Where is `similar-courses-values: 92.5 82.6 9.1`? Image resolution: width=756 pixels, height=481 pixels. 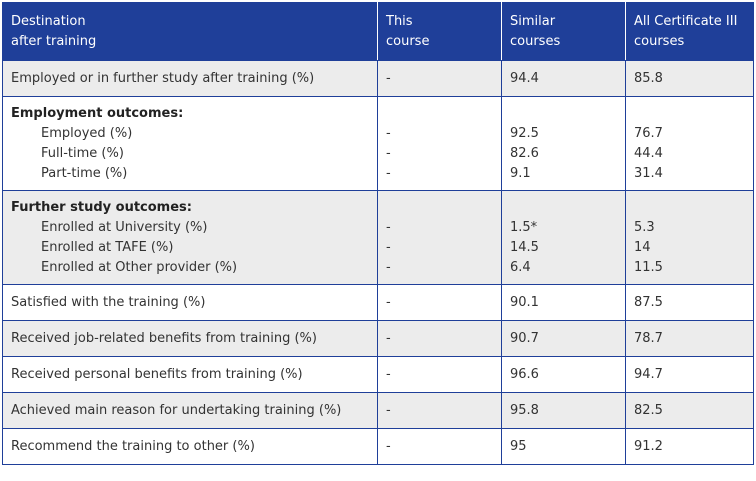
similar-courses-values: 92.5 82.6 9.1 is located at coordinates (563, 143).